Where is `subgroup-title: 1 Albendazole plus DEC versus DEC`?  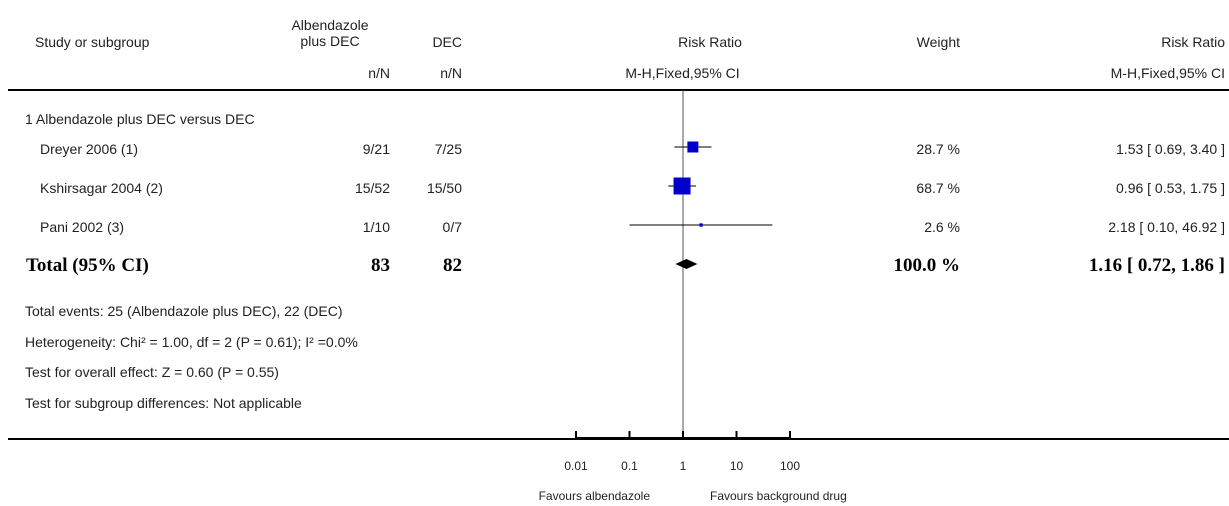 subgroup-title: 1 Albendazole plus DEC versus DEC is located at coordinates (140, 119).